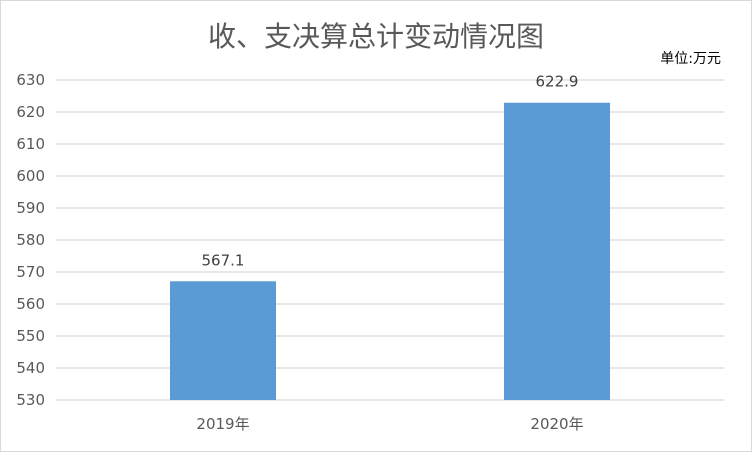 Image resolution: width=752 pixels, height=452 pixels. Describe the element at coordinates (690, 59) in the screenshot. I see `unit-label: 单位:万元` at that location.